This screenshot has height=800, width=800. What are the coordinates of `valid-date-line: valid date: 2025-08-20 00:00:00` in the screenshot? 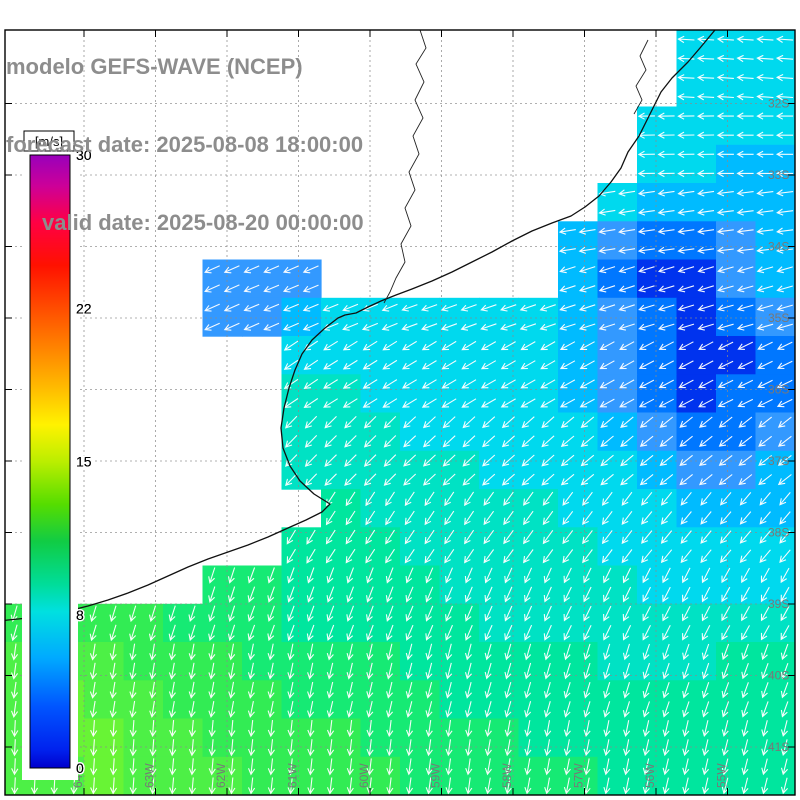 It's located at (203, 222).